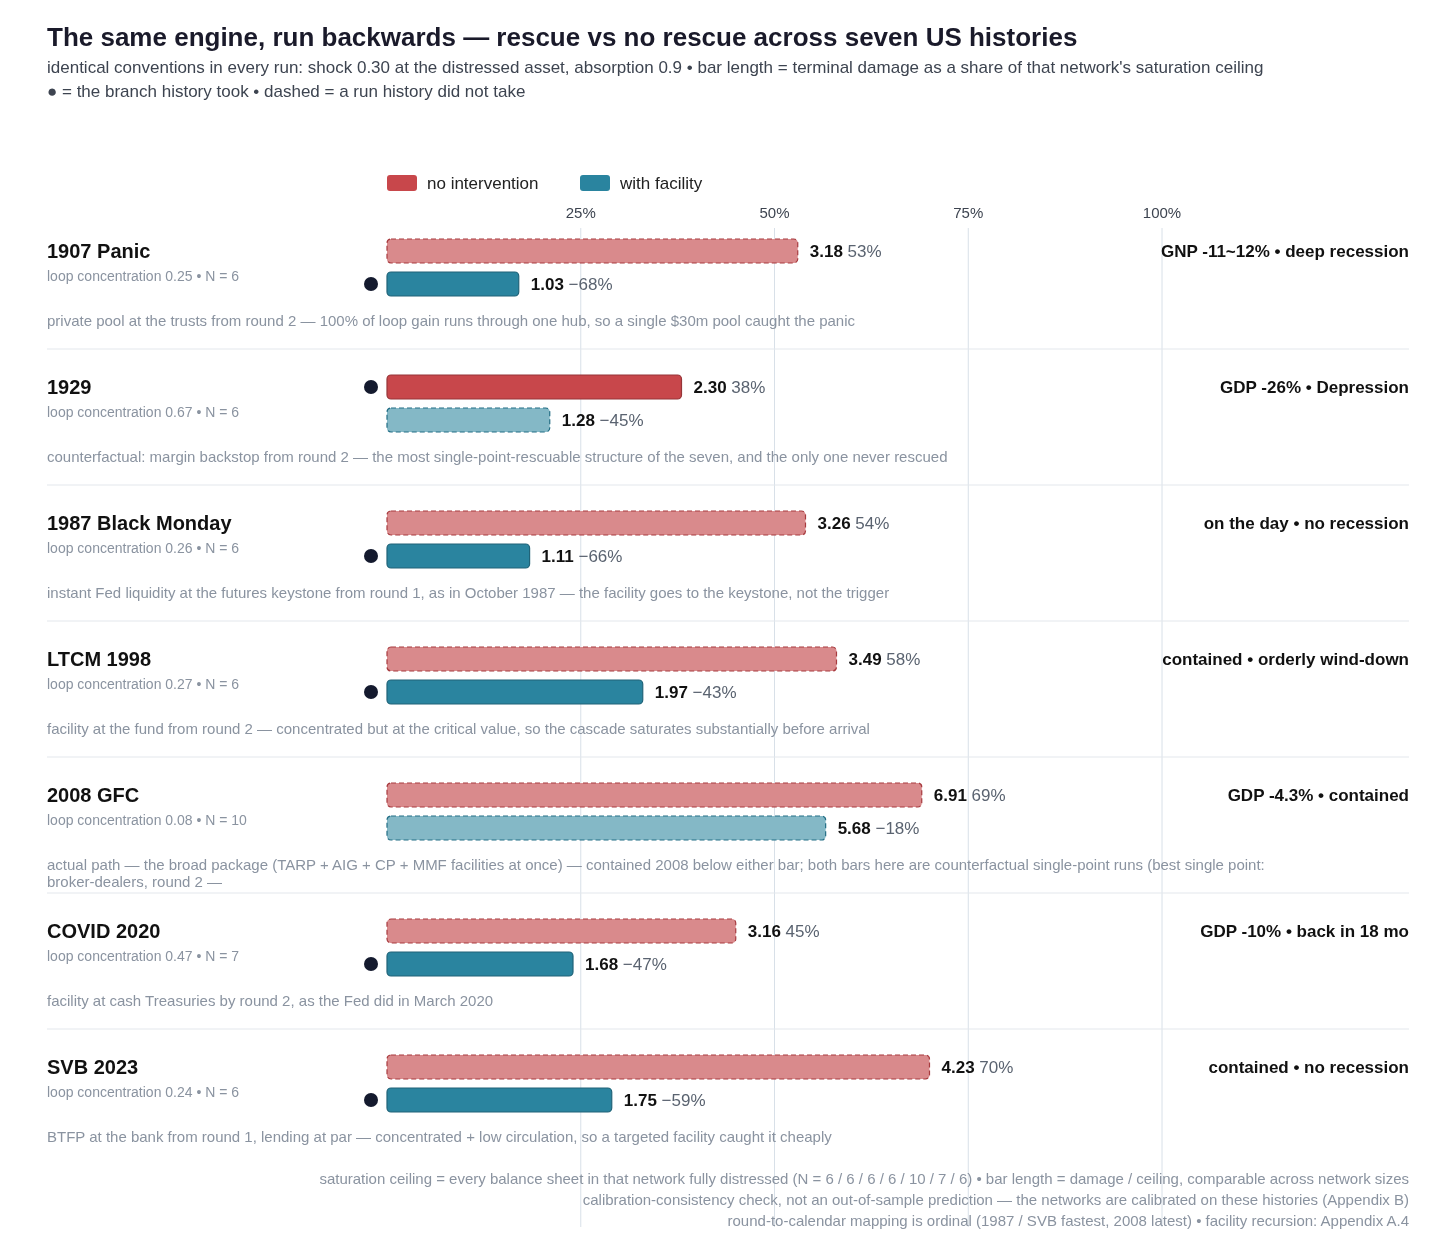 The height and width of the screenshot is (1244, 1456). What do you see at coordinates (1284, 251) in the screenshot?
I see `annotation: GNP -11~12% • deep recession` at bounding box center [1284, 251].